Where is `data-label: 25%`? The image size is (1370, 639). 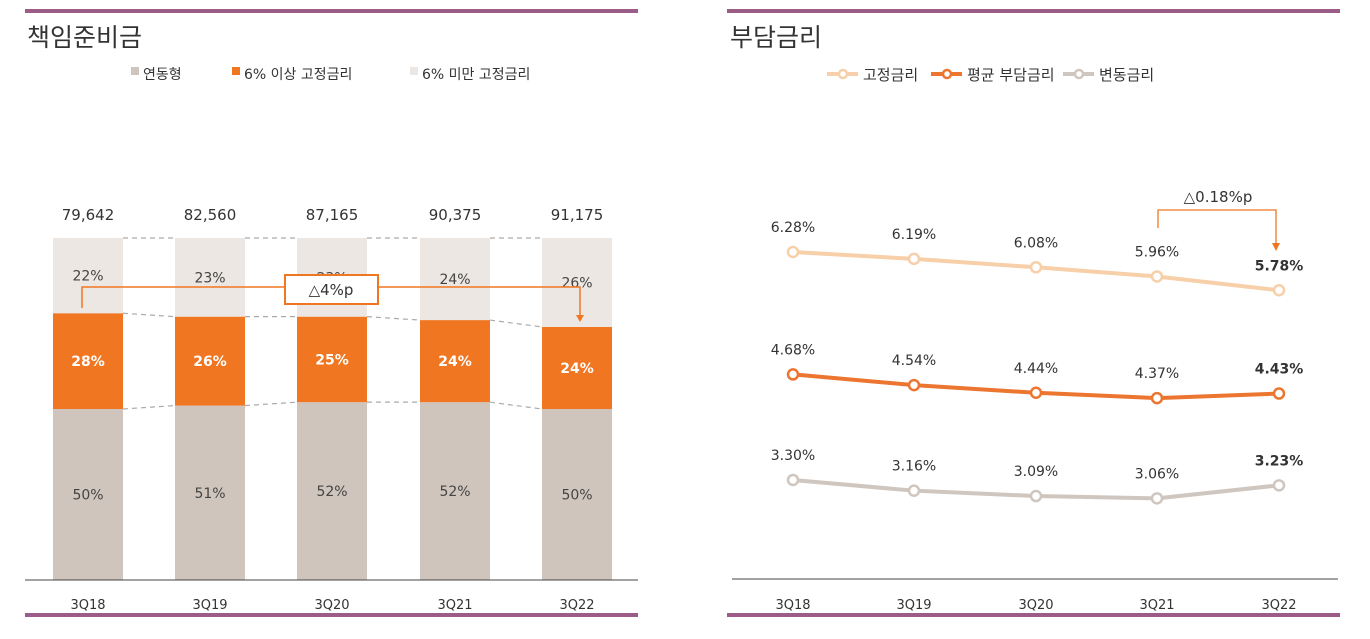
data-label: 25% is located at coordinates (332, 360).